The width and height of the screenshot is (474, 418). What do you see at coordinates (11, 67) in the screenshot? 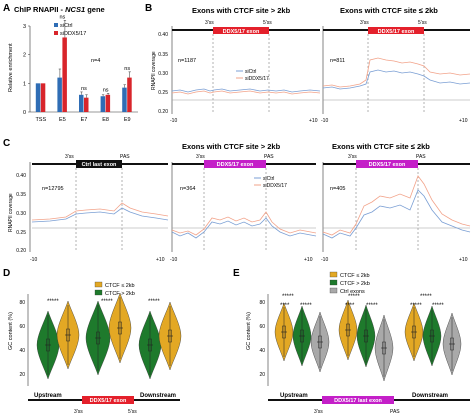
I see `panel-a-ylabel: Relative enrichment` at bounding box center [11, 67].